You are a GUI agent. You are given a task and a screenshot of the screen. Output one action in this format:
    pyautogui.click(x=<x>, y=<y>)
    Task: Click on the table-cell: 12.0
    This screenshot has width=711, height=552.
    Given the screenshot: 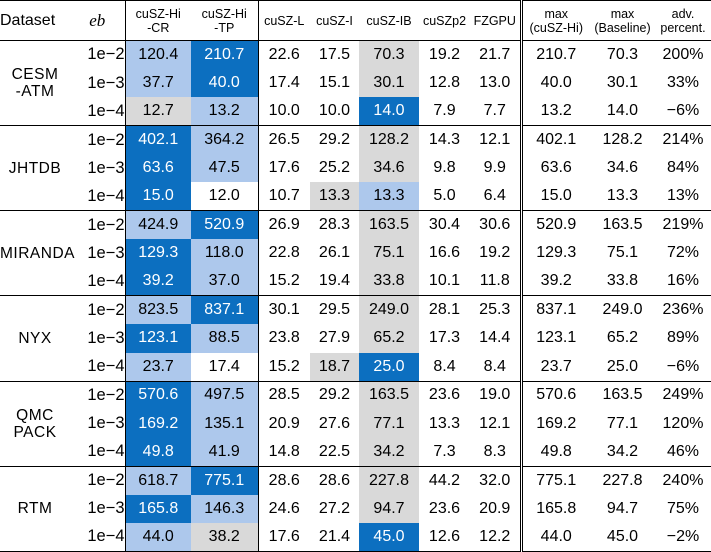 What is the action you would take?
    pyautogui.click(x=224, y=197)
    